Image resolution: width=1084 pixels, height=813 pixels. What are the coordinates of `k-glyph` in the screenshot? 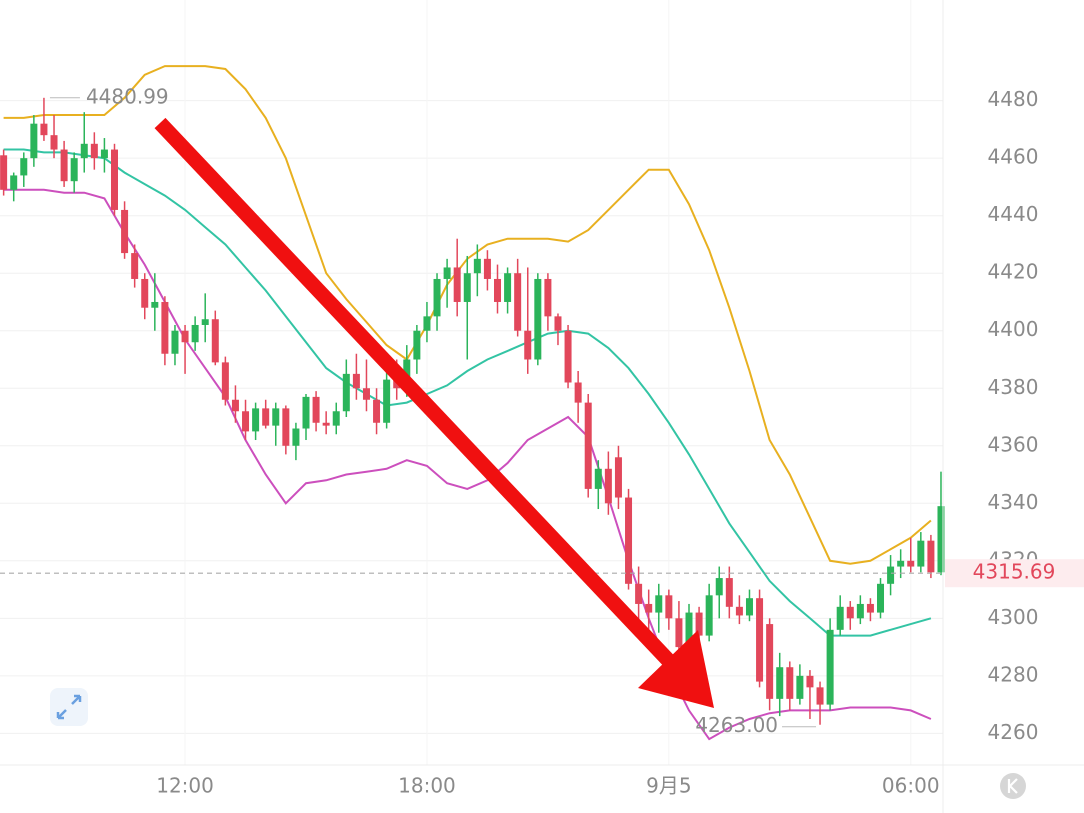 It's located at (1012, 786).